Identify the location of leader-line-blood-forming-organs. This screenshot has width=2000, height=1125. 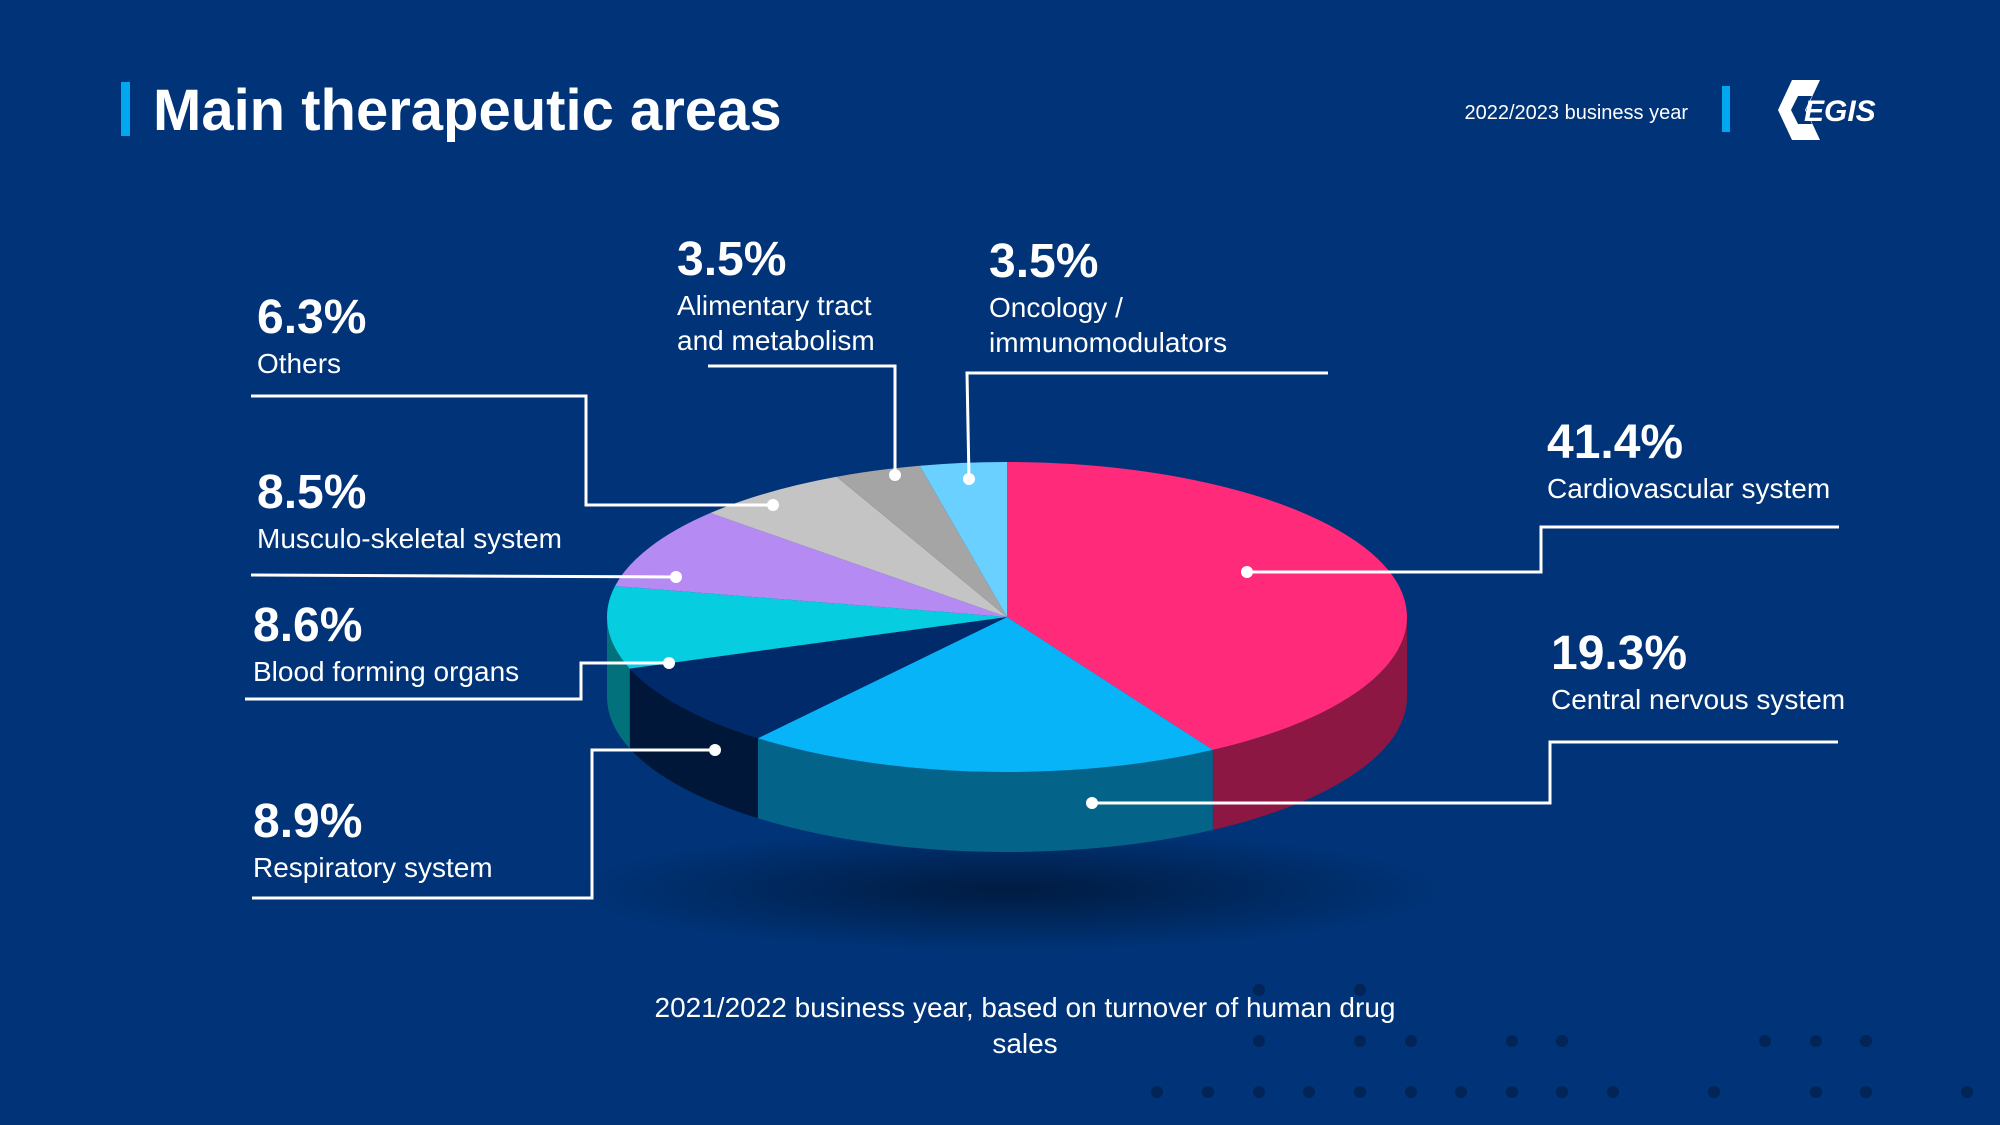
(457, 681).